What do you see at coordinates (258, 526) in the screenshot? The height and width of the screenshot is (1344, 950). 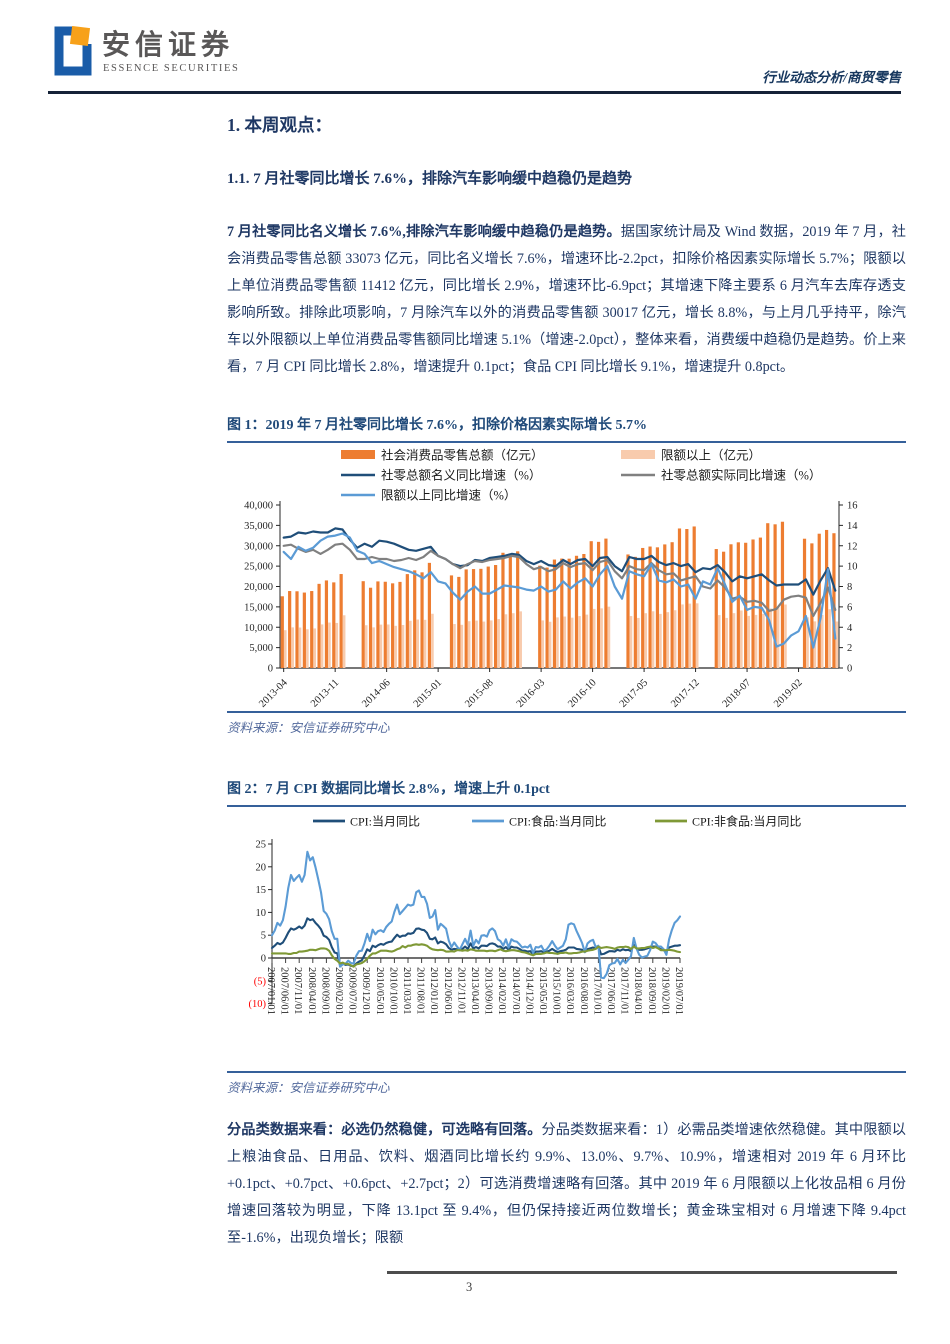 I see `svg-text: 35,000` at bounding box center [258, 526].